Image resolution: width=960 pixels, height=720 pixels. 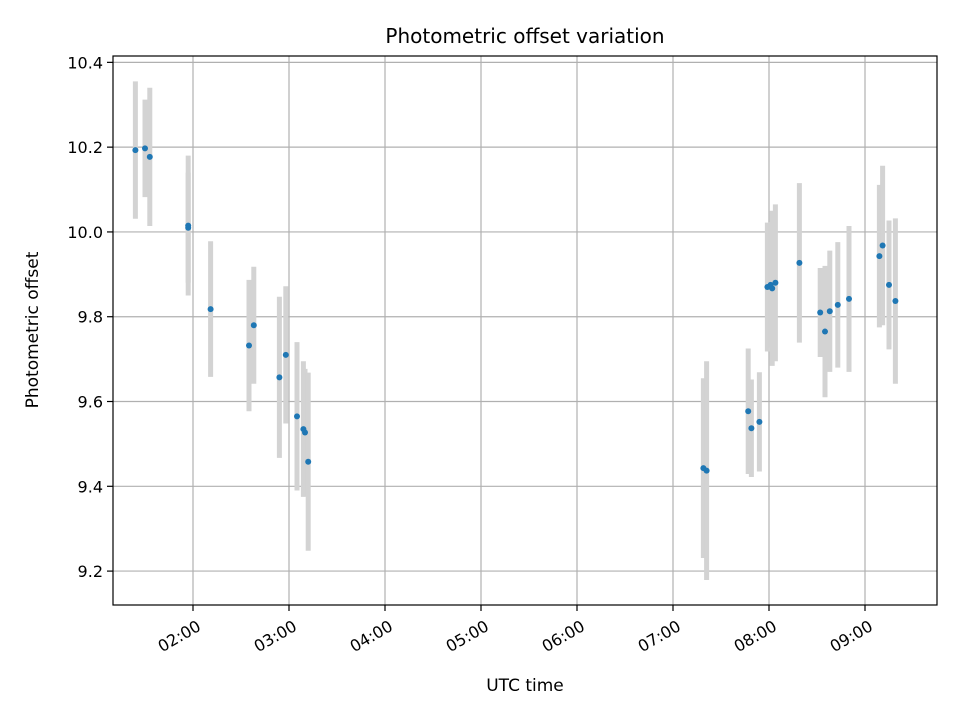 I want to click on chart-title: Photometric offset variation, so click(x=524, y=36).